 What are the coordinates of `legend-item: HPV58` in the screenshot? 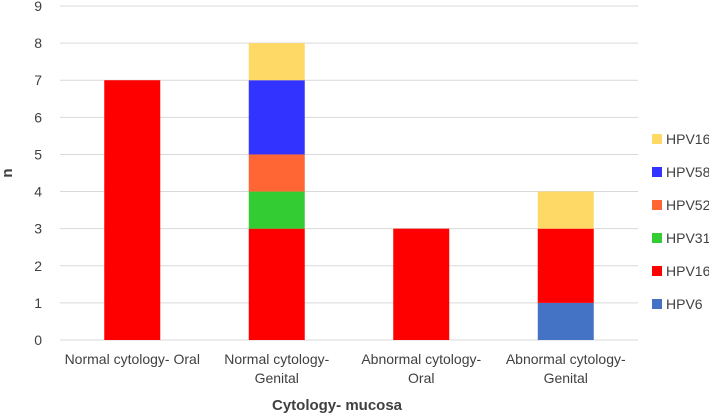 It's located at (680, 172).